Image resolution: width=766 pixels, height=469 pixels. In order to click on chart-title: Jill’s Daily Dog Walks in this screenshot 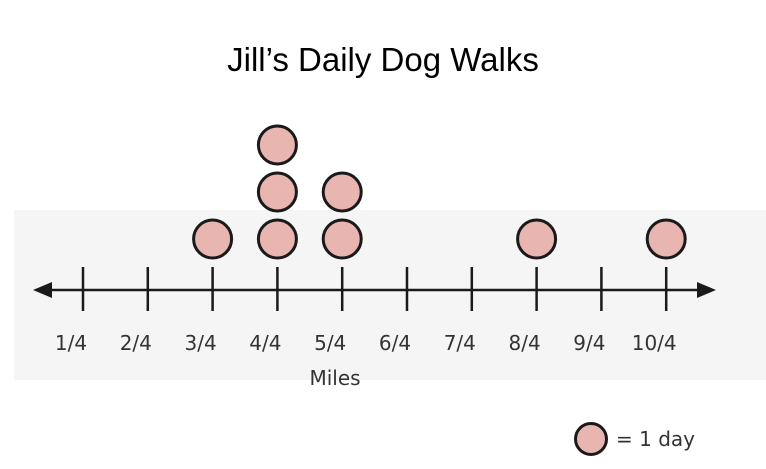, I will do `click(383, 59)`.